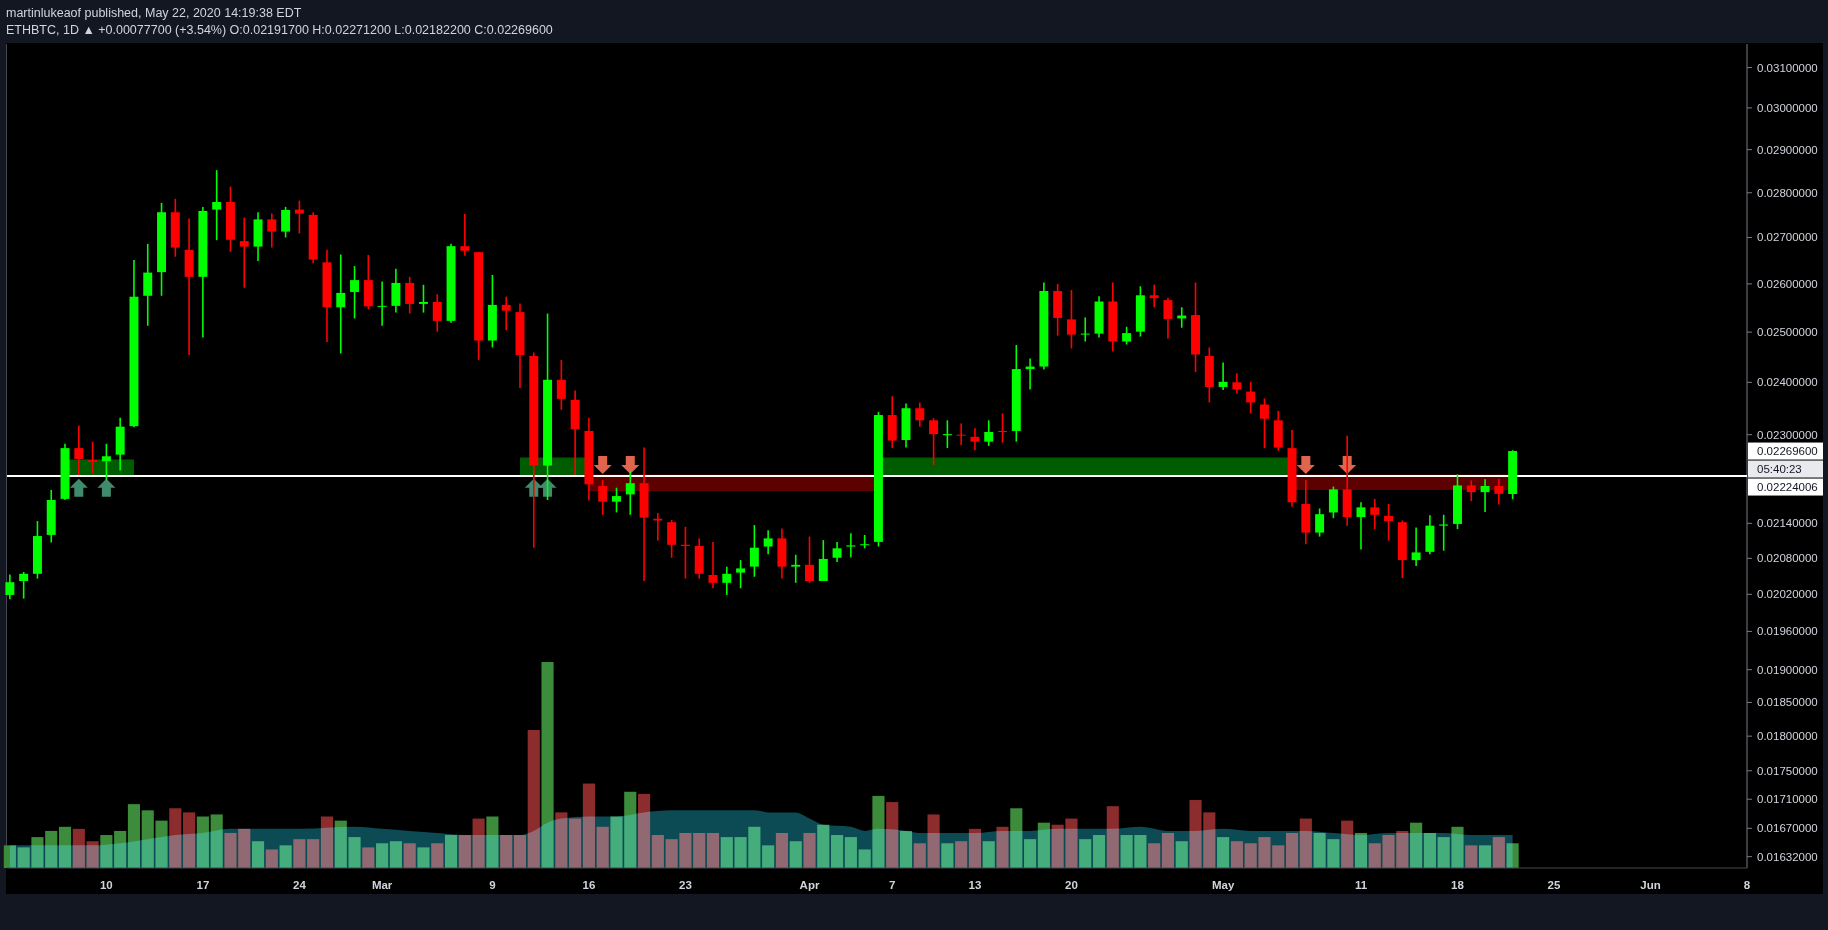 The image size is (1828, 930). Describe the element at coordinates (1787, 451) in the screenshot. I see `text: 0.02269600` at that location.